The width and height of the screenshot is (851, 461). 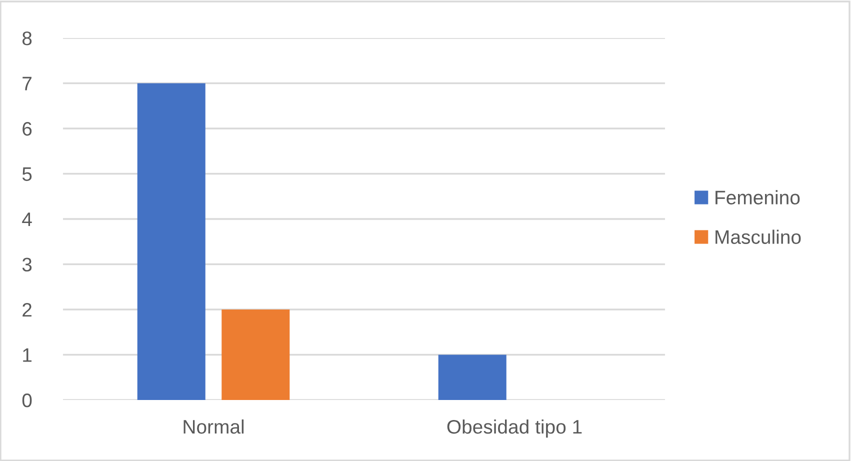 I want to click on x-tick-label: Obesidad tipo 1, so click(x=514, y=428).